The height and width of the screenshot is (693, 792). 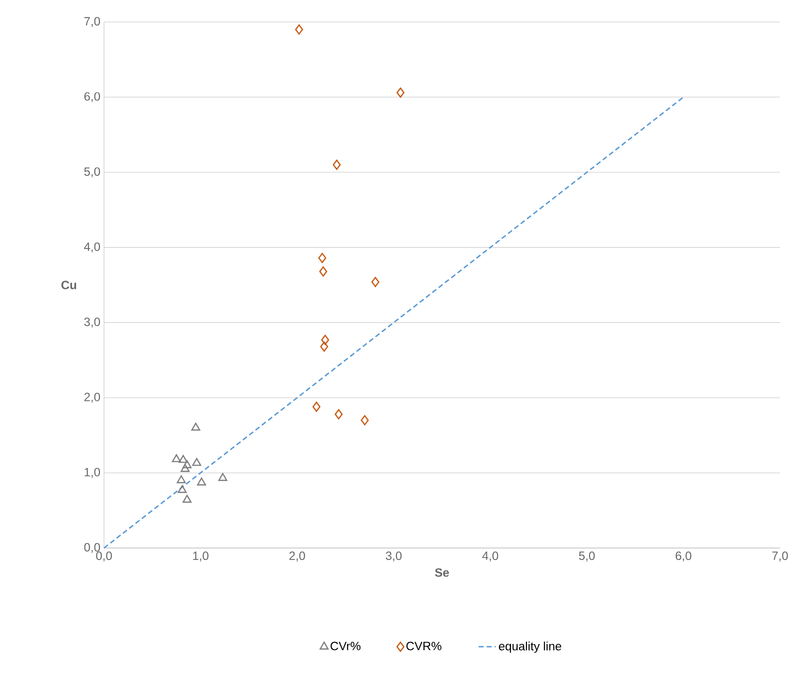 What do you see at coordinates (394, 557) in the screenshot?
I see `x-tick-label: 3,0` at bounding box center [394, 557].